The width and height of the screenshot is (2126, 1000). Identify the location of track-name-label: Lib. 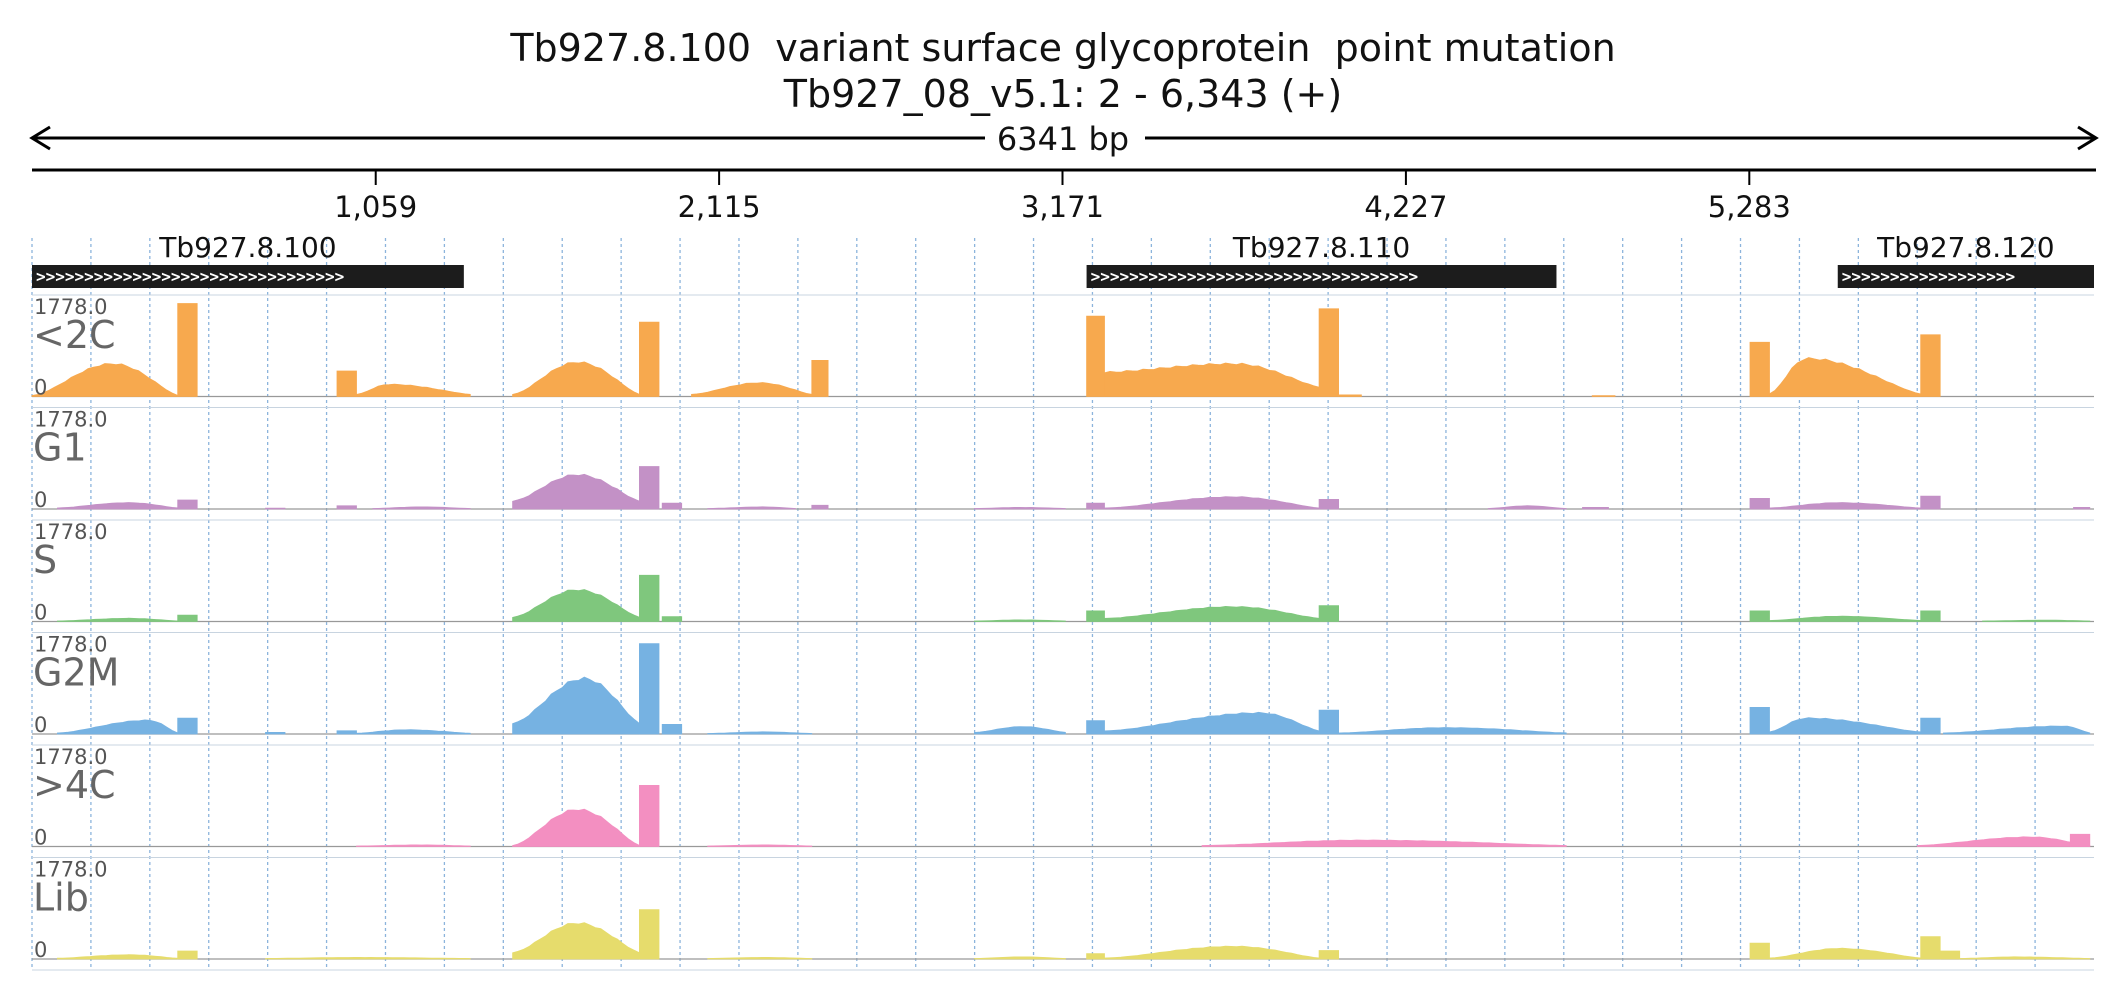
(61, 898).